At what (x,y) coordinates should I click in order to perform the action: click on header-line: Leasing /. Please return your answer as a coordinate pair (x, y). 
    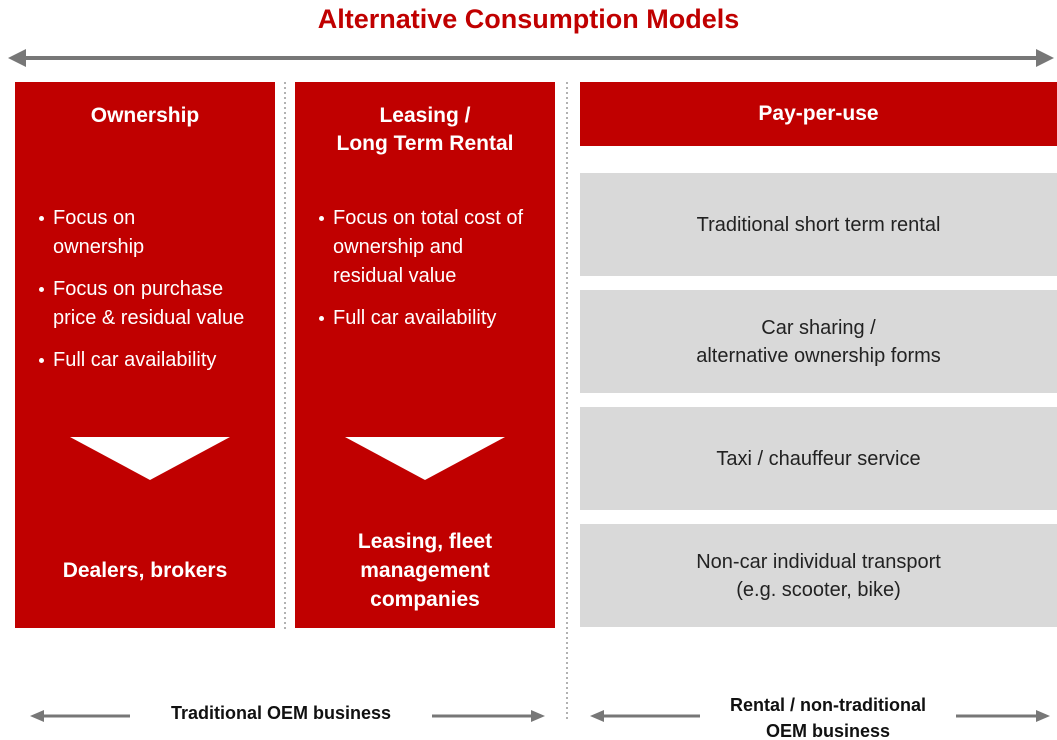
    Looking at the image, I should click on (425, 115).